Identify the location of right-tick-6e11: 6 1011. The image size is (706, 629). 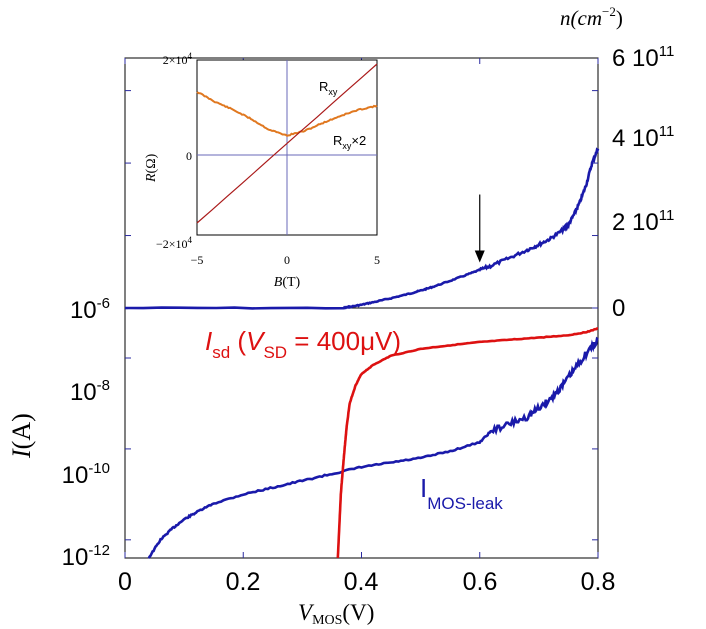
(643, 57).